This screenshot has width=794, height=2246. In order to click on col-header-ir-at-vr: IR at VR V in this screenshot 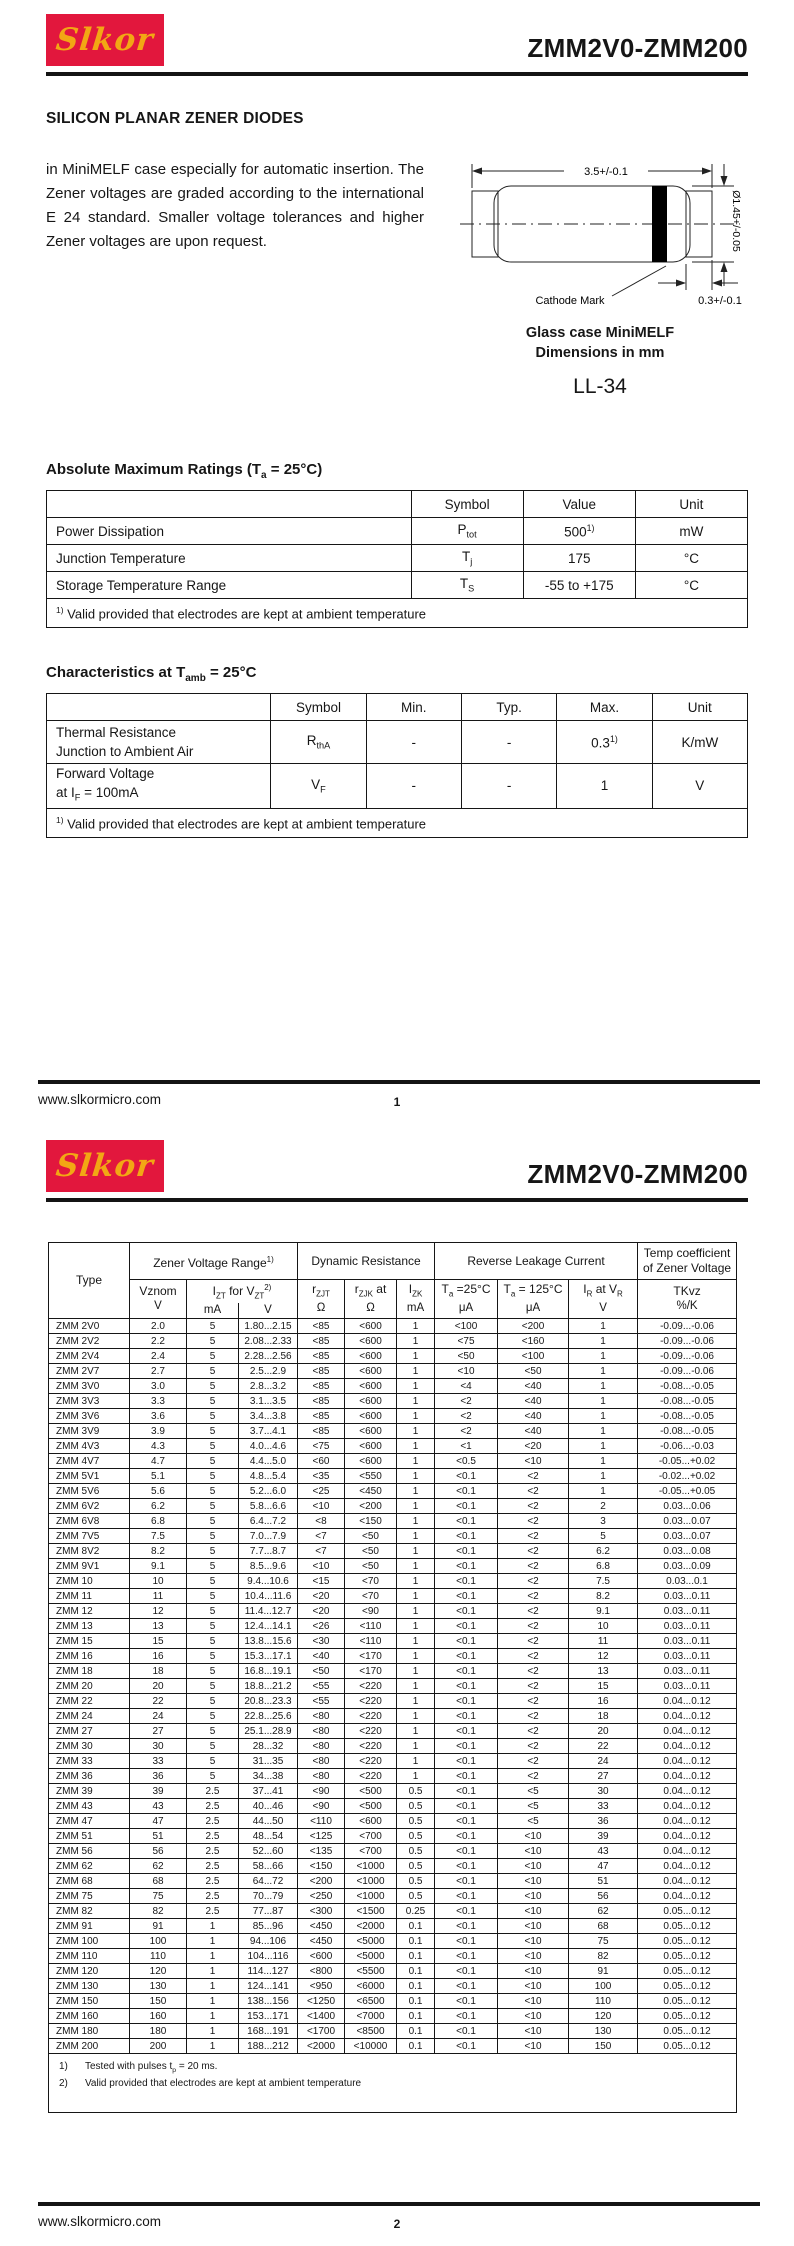, I will do `click(603, 1299)`.